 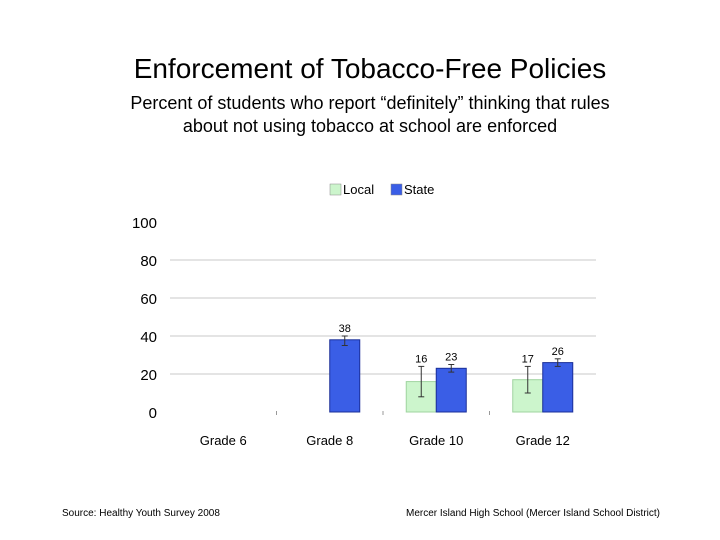 What do you see at coordinates (223, 440) in the screenshot?
I see `x-tick-label: Grade 6` at bounding box center [223, 440].